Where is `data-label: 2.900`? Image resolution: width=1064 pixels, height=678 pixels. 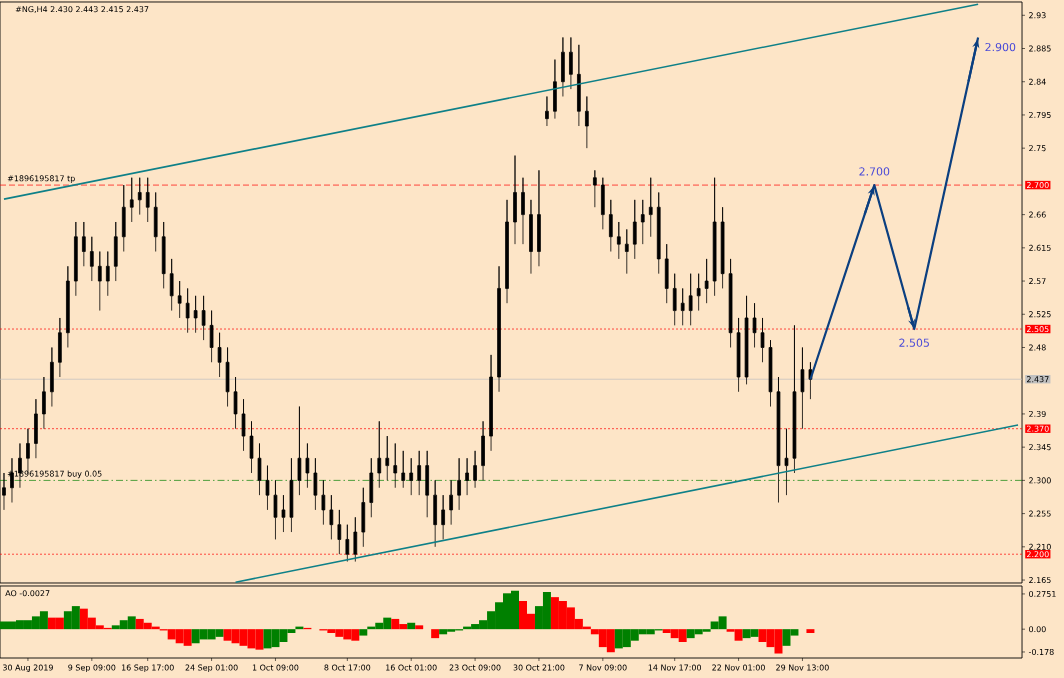
data-label: 2.900 is located at coordinates (1000, 47).